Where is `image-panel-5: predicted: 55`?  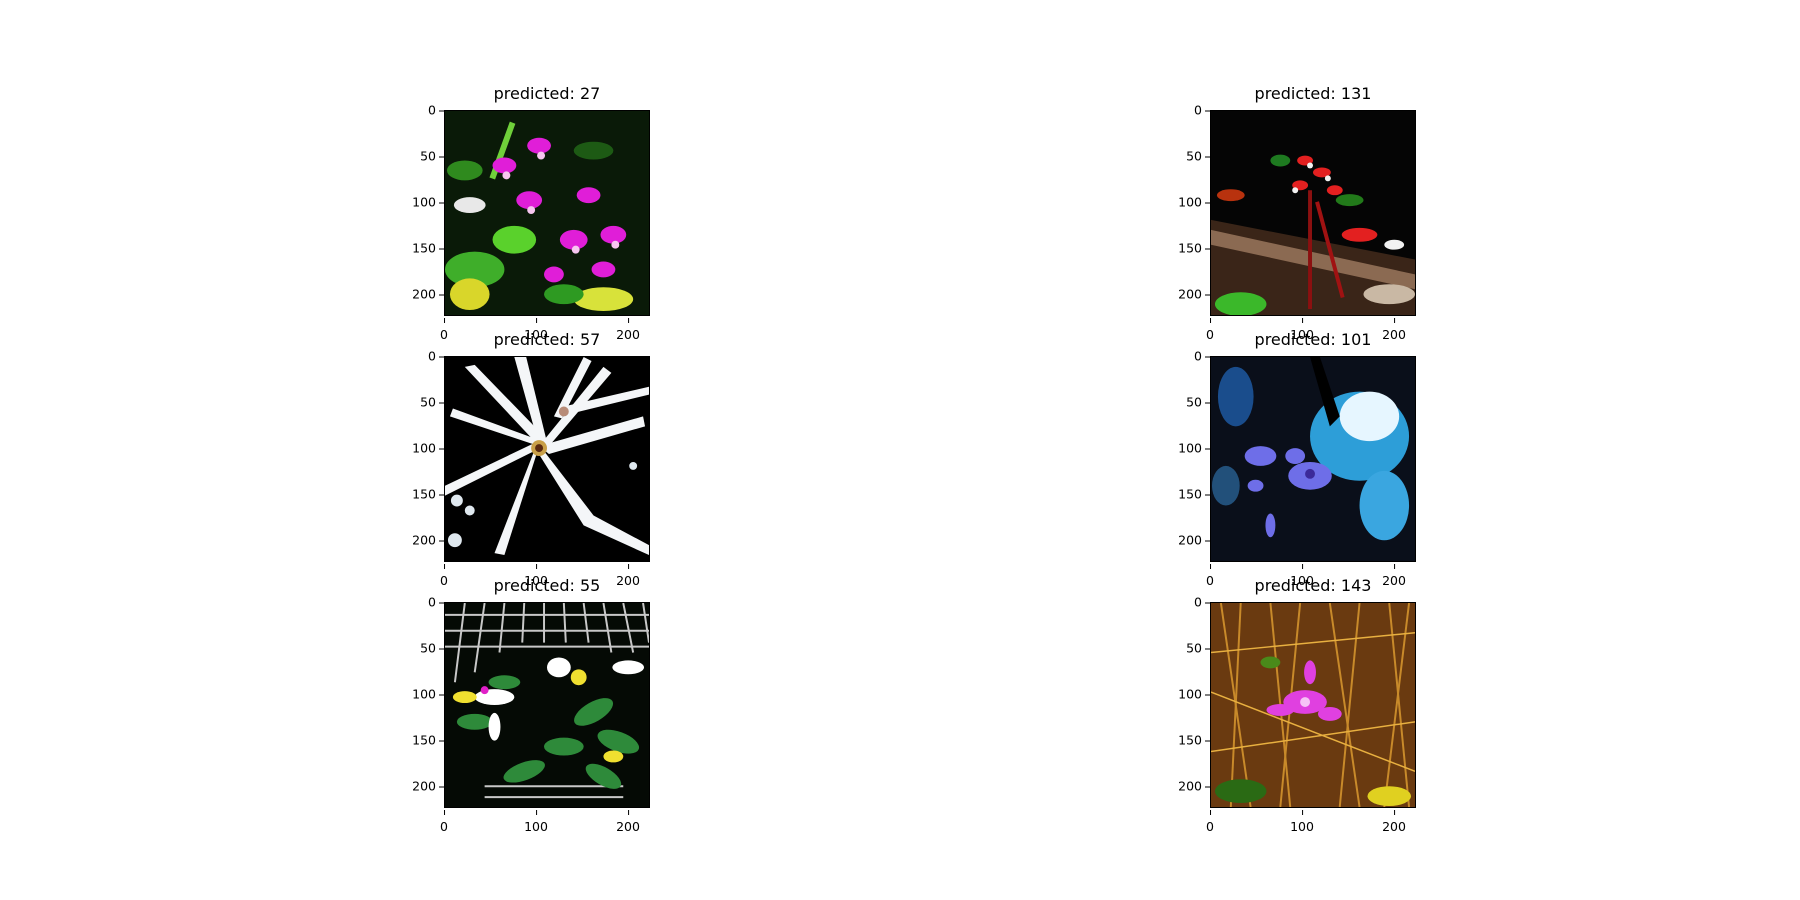
image-panel-5: predicted: 55 is located at coordinates (531, 705).